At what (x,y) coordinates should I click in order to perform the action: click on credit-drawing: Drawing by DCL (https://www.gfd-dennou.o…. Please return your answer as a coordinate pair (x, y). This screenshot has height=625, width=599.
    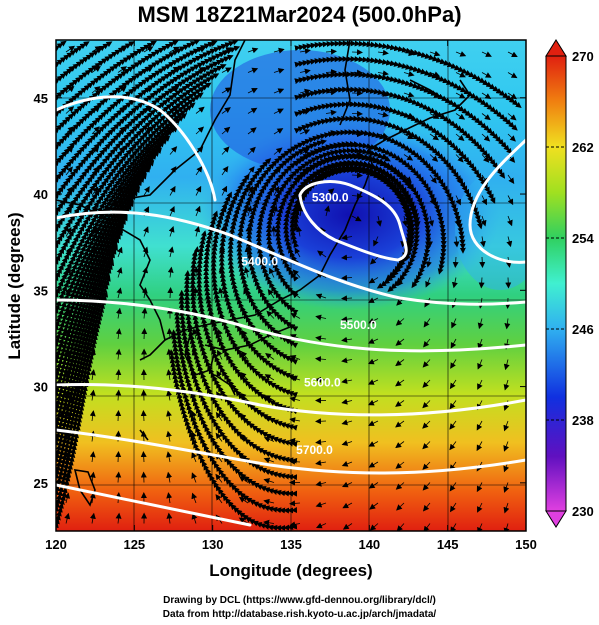
    Looking at the image, I should click on (299, 600).